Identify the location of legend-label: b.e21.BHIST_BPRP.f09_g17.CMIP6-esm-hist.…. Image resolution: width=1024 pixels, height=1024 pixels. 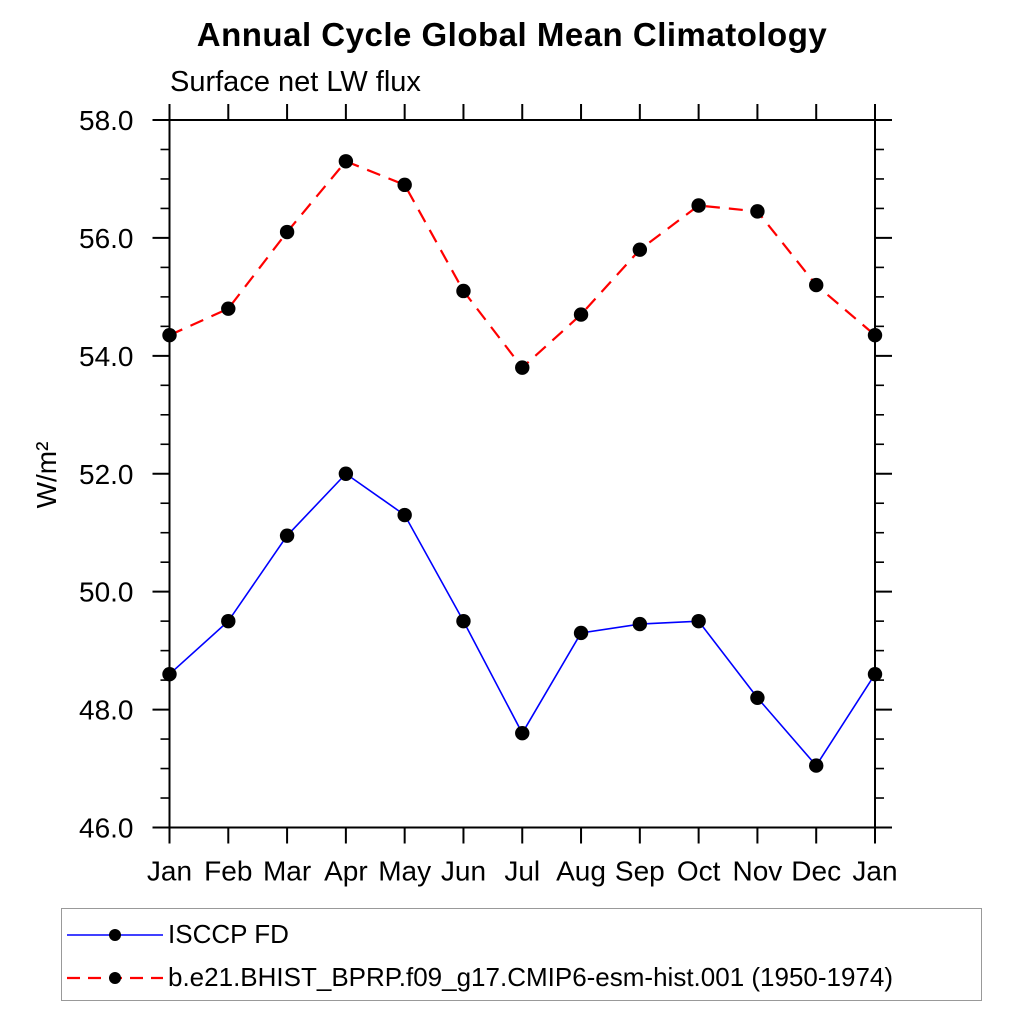
(531, 977).